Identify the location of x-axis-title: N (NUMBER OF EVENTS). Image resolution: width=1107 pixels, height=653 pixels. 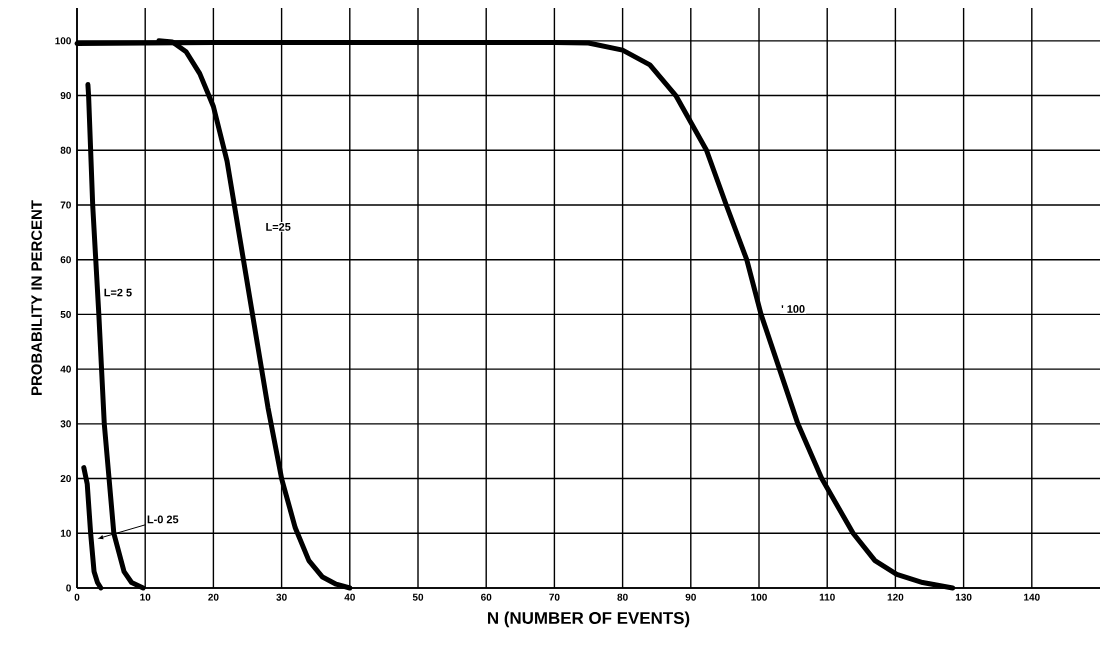
(589, 619).